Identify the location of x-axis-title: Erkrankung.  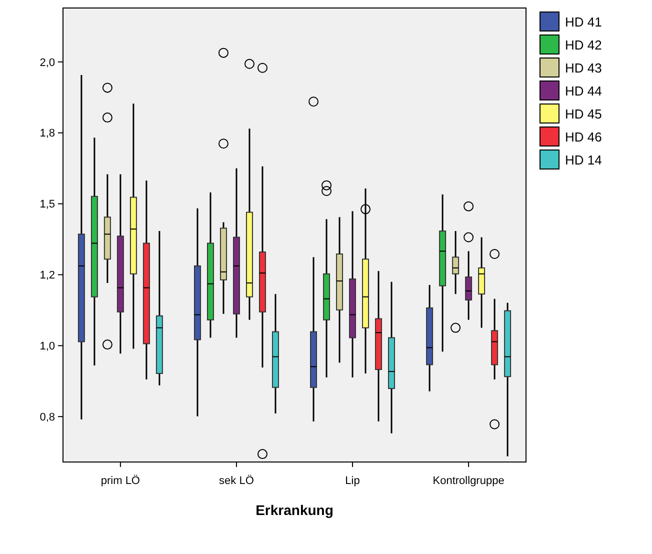
(295, 510).